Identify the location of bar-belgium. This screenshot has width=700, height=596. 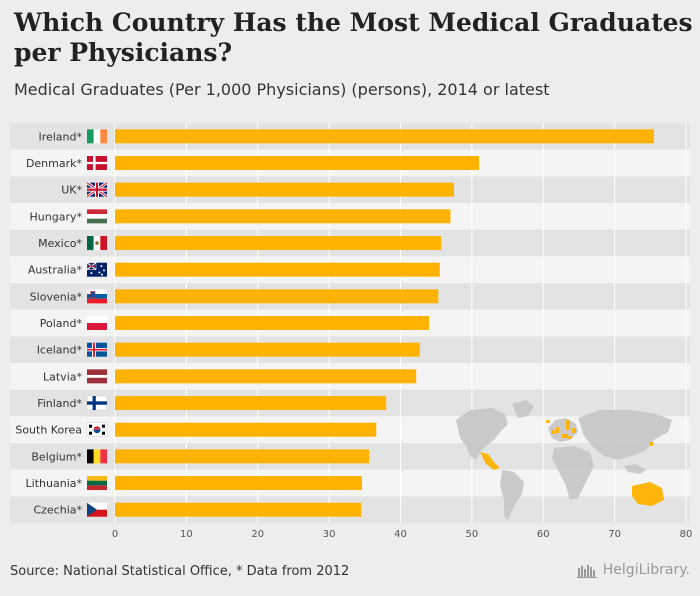
(242, 456).